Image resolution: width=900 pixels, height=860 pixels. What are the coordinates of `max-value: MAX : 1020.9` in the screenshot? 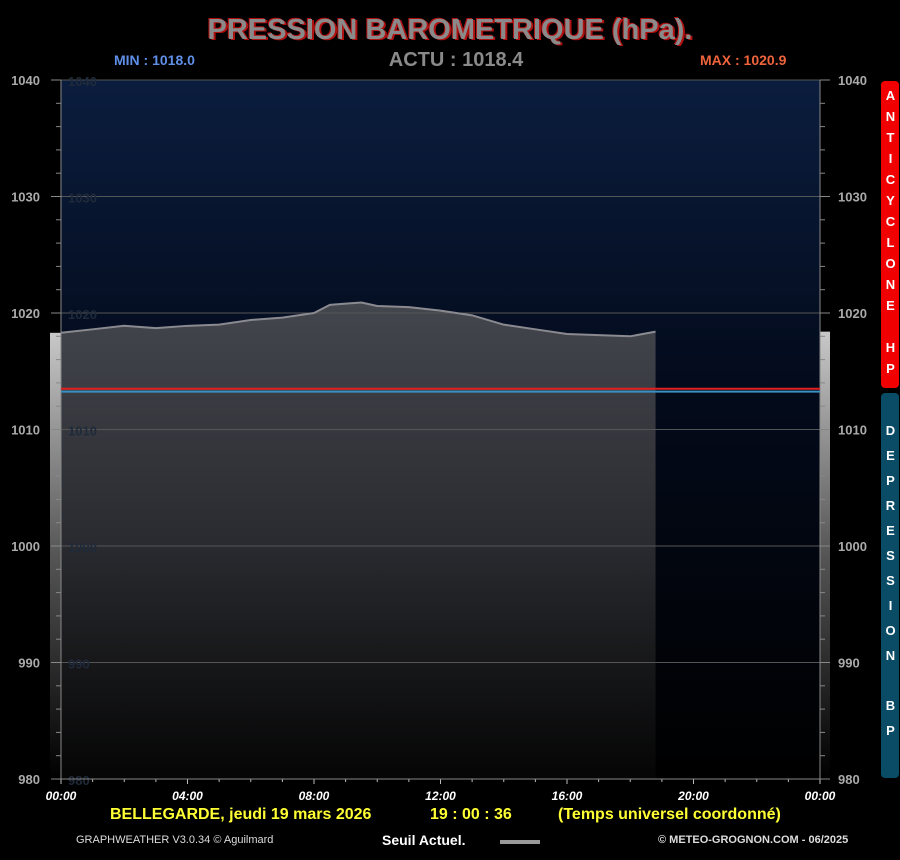 It's located at (743, 60).